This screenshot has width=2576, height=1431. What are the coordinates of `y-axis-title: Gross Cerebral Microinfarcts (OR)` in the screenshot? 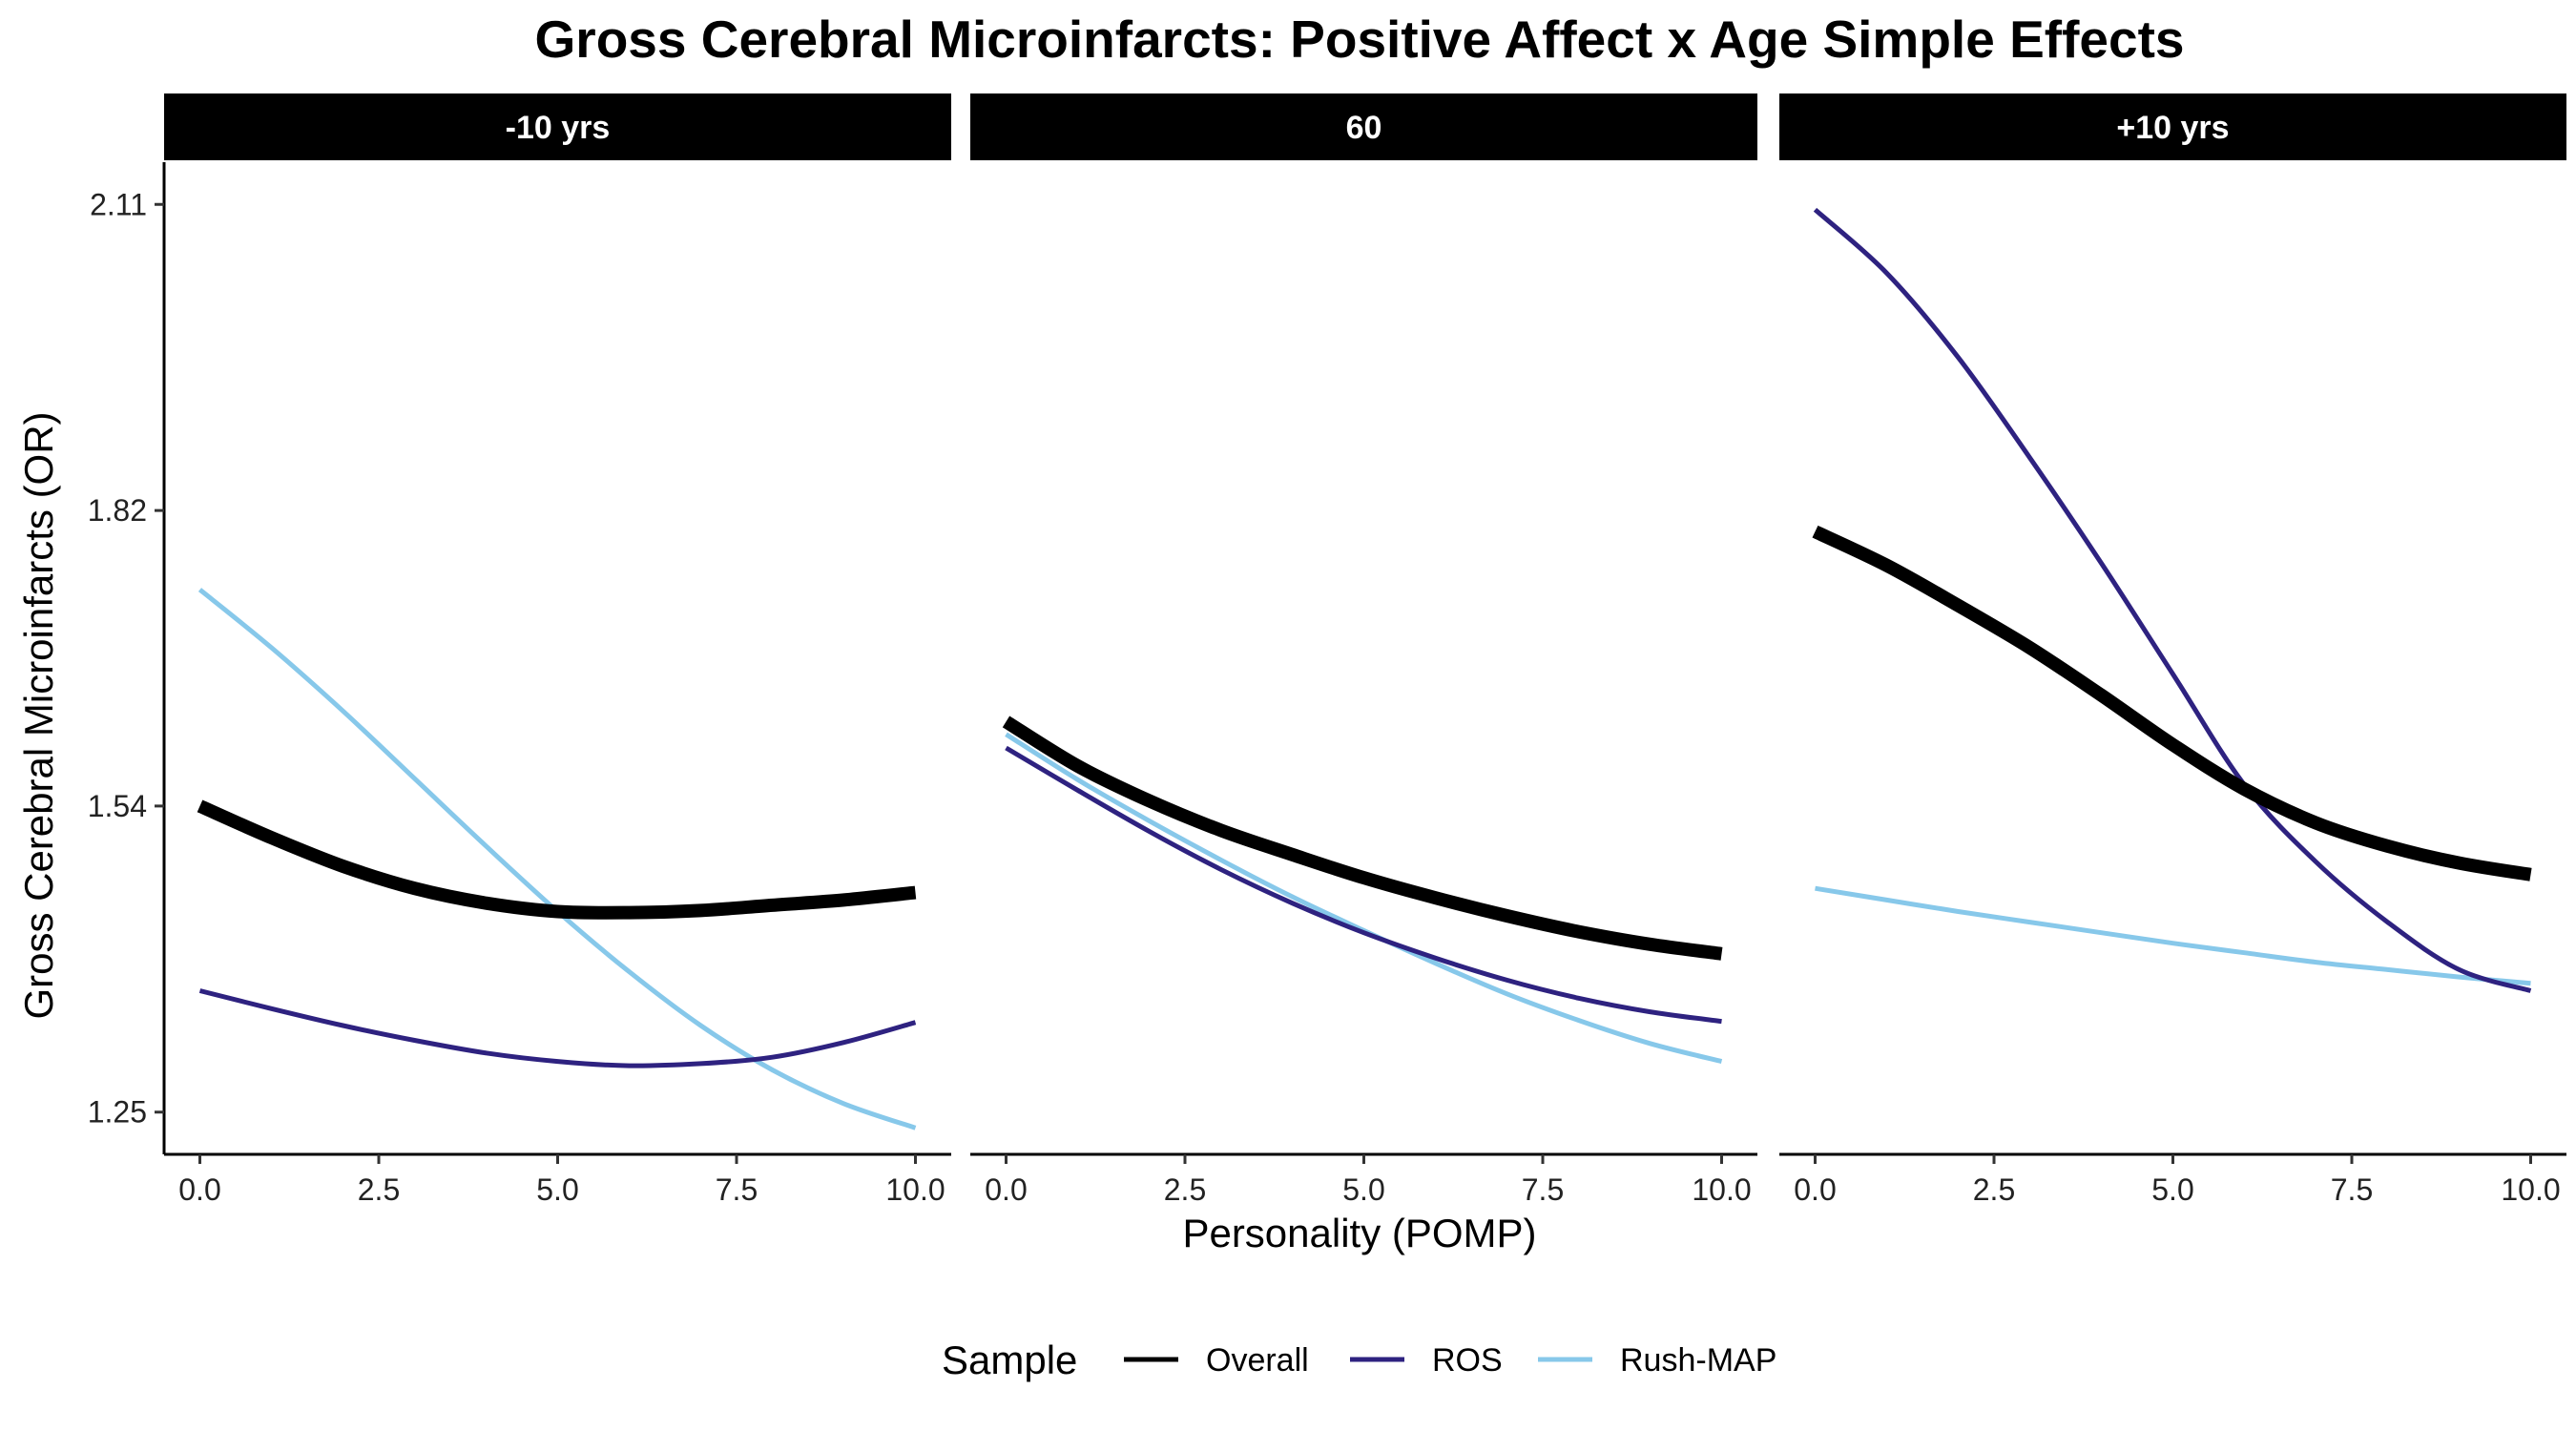 It's located at (38, 715).